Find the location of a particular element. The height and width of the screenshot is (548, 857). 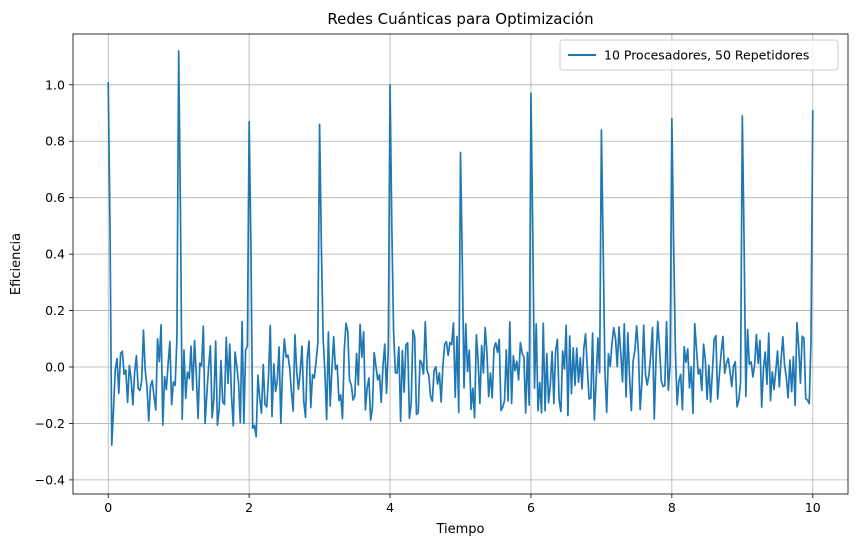

y-axis-label: Eficiencia is located at coordinates (16, 264).